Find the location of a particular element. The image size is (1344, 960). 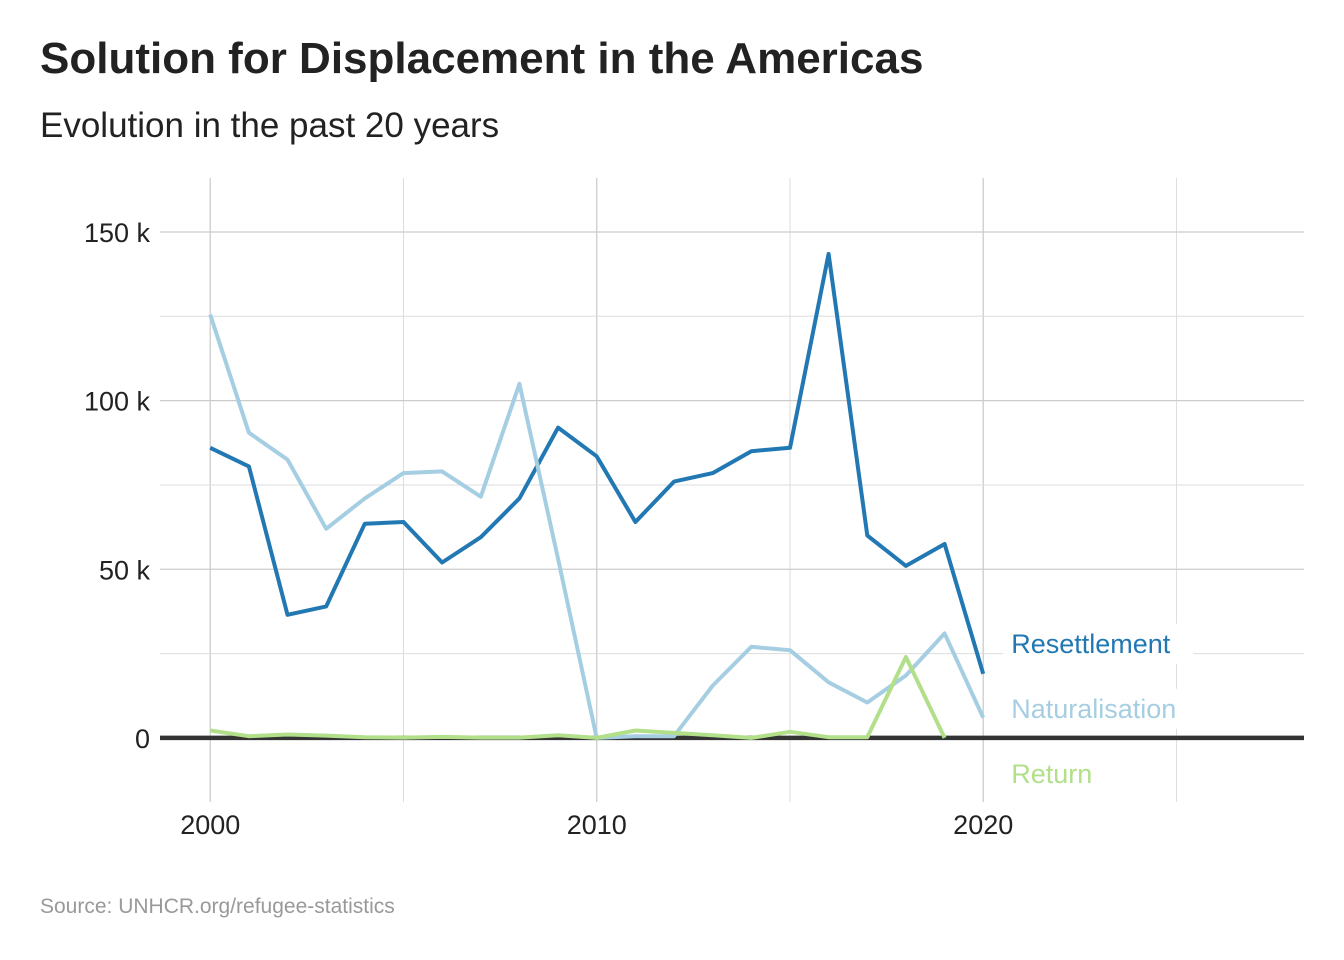

x-tick-label-2020: 2020 is located at coordinates (983, 825).